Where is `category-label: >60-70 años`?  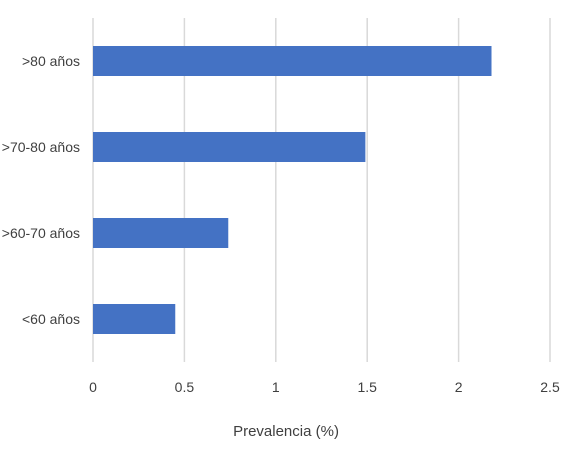 category-label: >60-70 años is located at coordinates (41, 233).